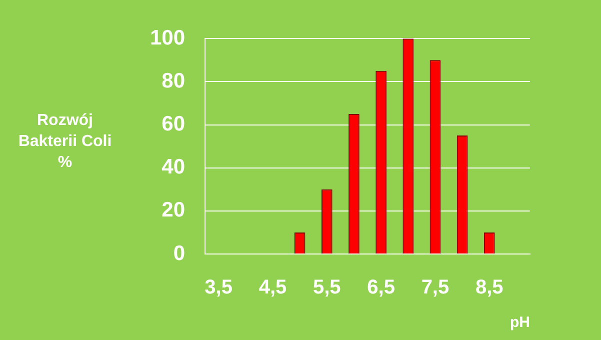  I want to click on y-tick-label: 60, so click(174, 124).